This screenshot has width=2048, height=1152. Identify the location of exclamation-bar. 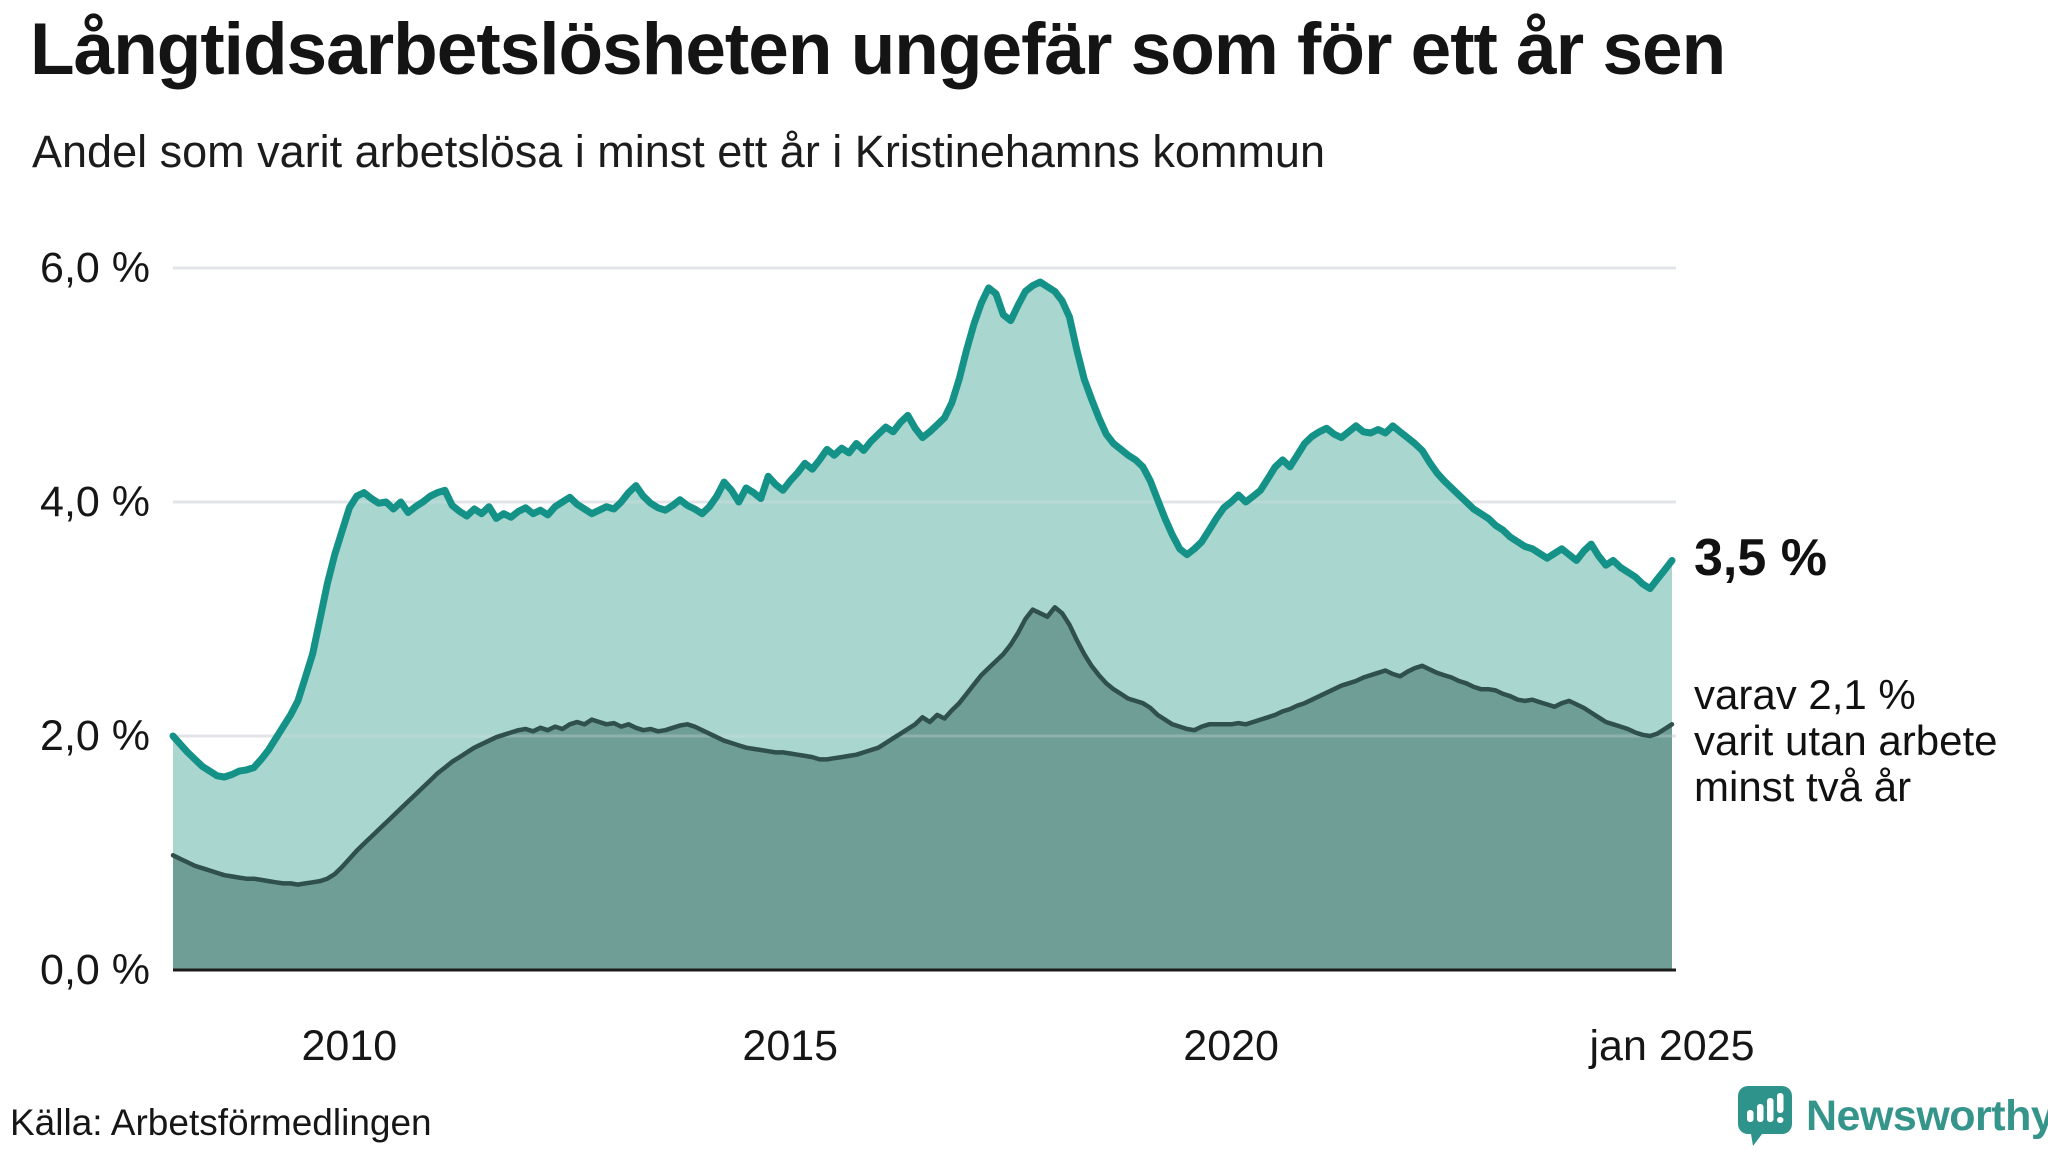
(1780, 1103).